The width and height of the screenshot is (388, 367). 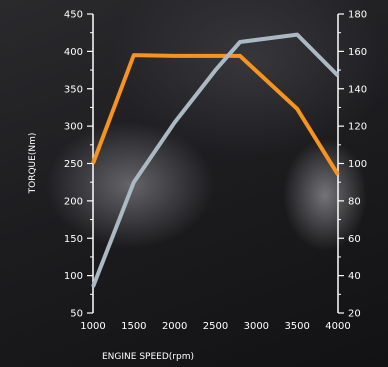 I want to click on y2-tick-label: 100, so click(x=357, y=164).